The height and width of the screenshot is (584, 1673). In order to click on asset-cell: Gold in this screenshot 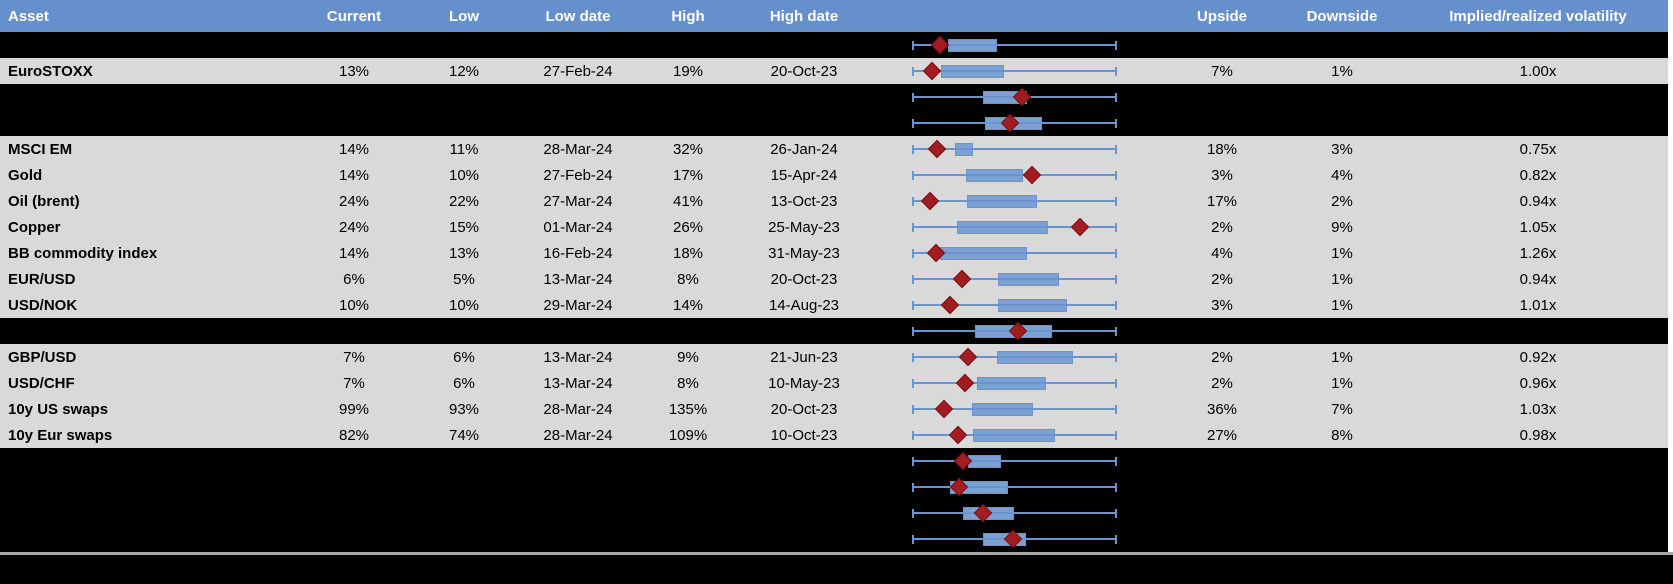, I will do `click(25, 175)`.